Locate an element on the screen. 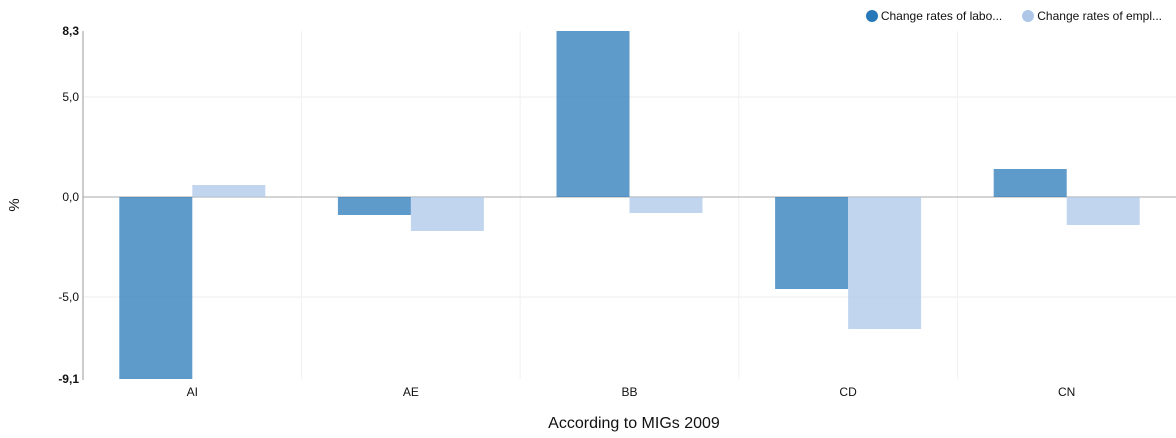 This screenshot has height=438, width=1176. y-tick-label: 8,3 is located at coordinates (70, 31).